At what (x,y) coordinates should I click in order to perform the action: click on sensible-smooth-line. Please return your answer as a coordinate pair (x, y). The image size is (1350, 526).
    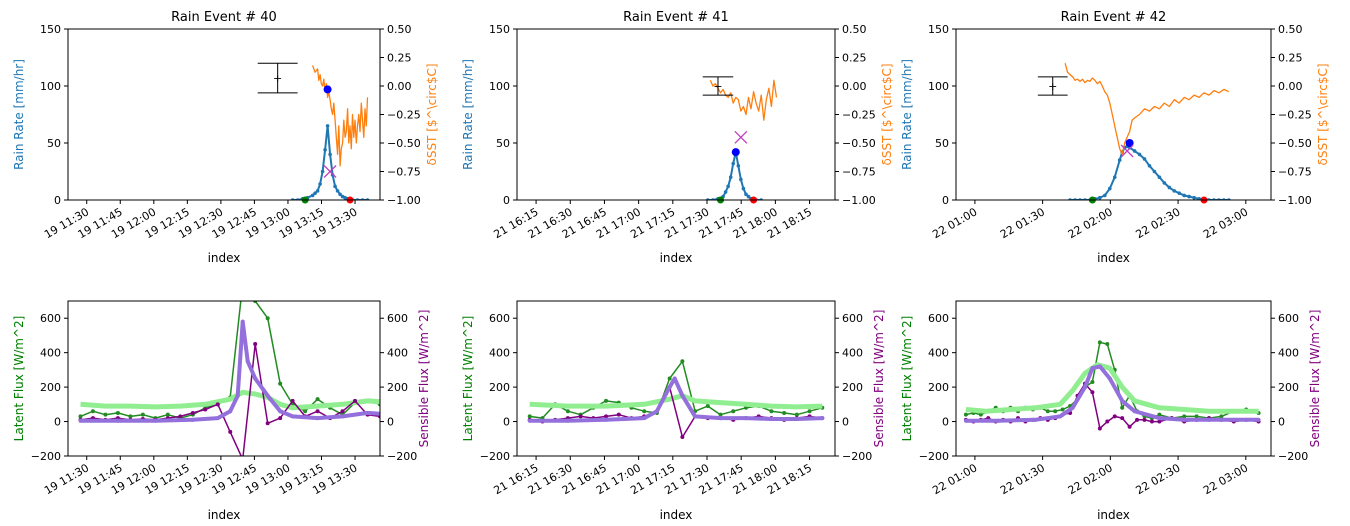
    Looking at the image, I should click on (676, 399).